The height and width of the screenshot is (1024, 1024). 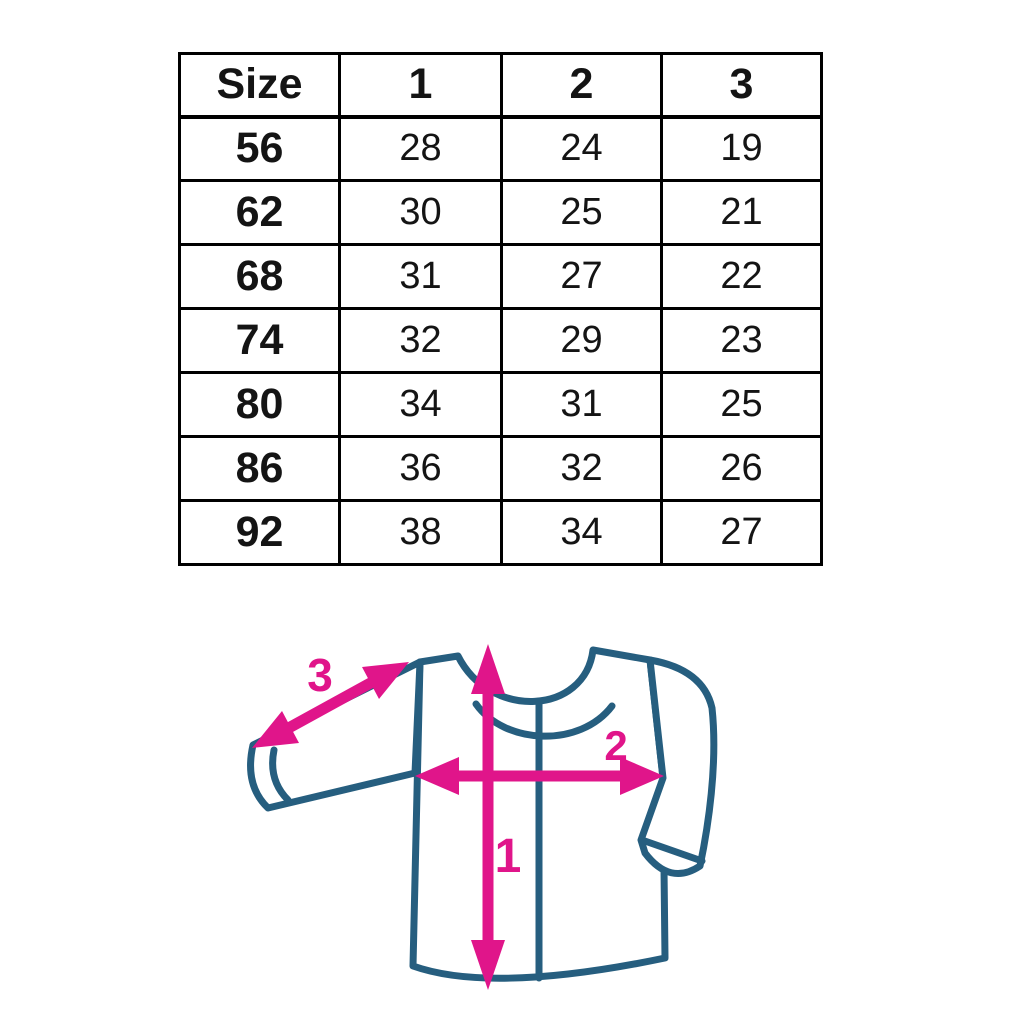 I want to click on arrow-down-icon, so click(x=488, y=965).